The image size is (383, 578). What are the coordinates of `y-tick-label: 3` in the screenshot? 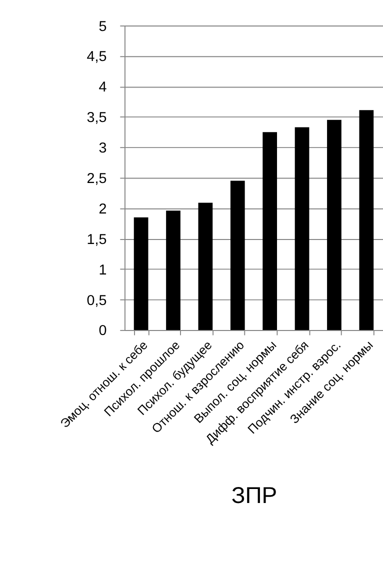 It's located at (102, 148).